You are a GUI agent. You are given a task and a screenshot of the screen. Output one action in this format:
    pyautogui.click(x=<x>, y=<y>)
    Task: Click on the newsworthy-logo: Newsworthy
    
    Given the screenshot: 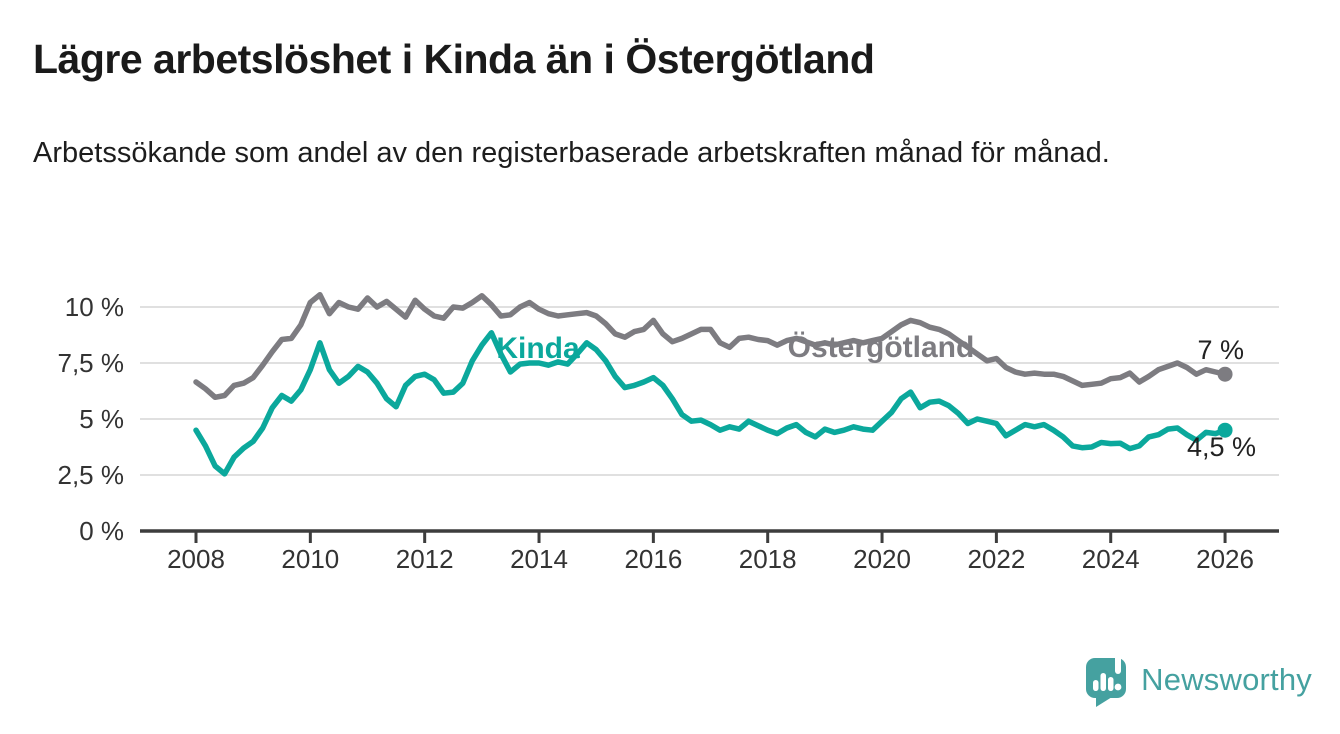 What is the action you would take?
    pyautogui.click(x=1198, y=680)
    